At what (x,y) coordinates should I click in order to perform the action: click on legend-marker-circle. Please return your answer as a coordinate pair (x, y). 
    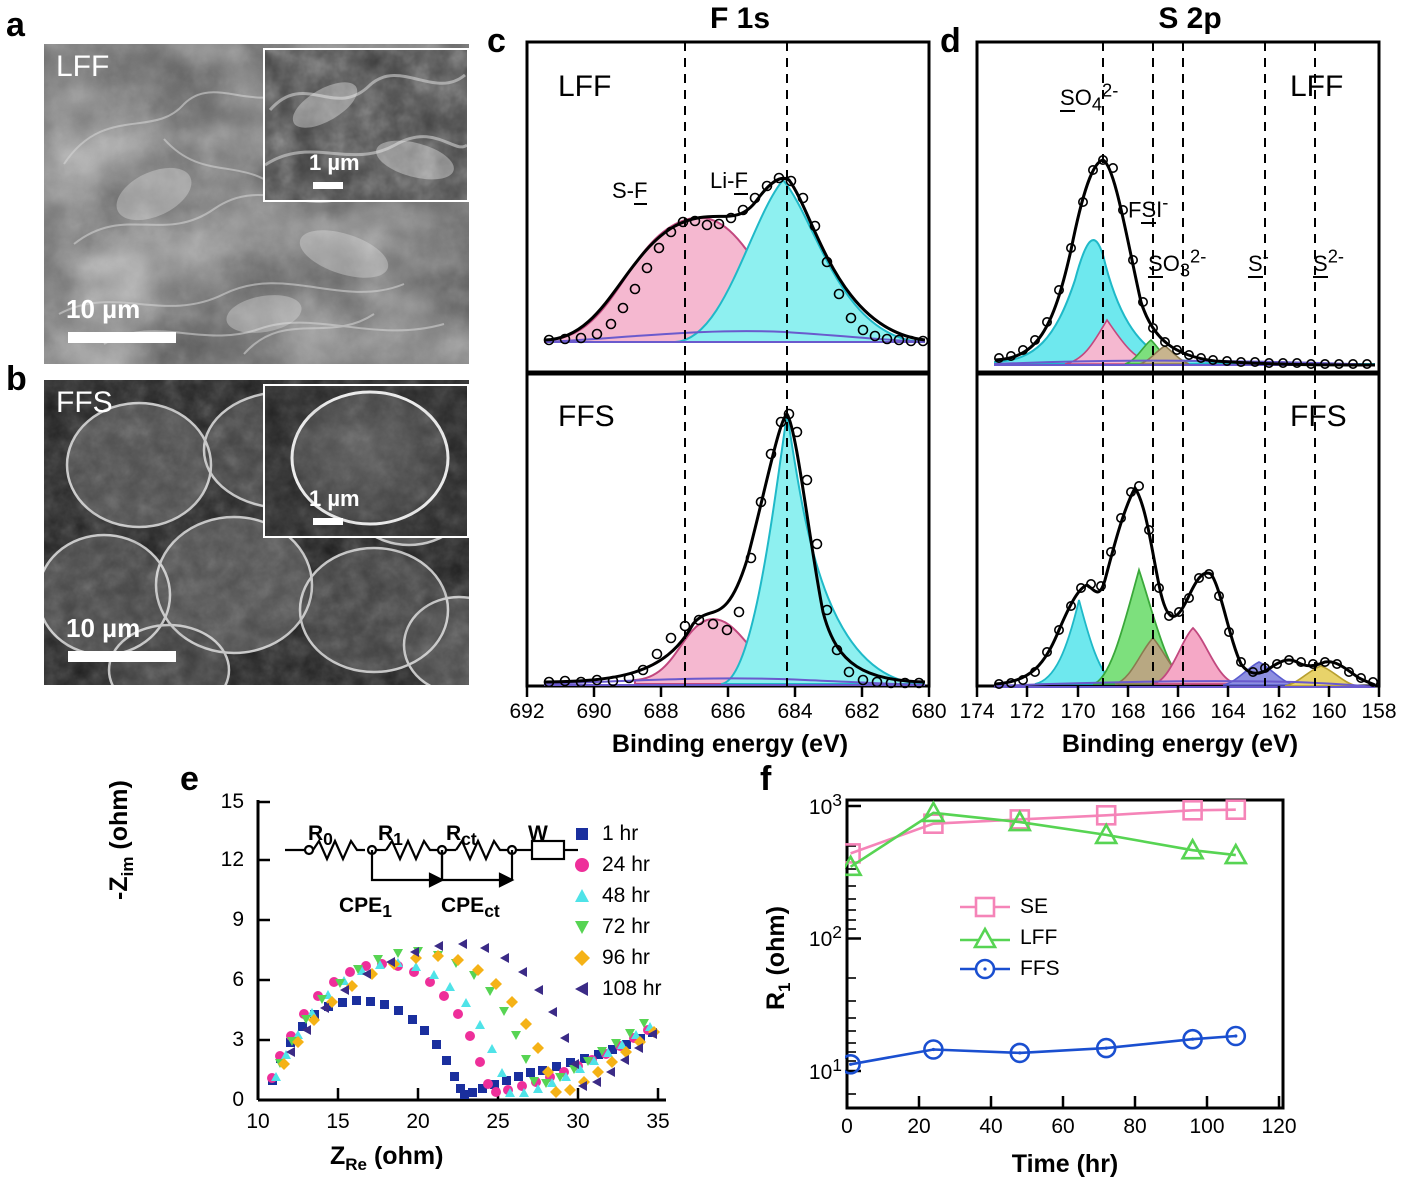
    Looking at the image, I should click on (582, 865).